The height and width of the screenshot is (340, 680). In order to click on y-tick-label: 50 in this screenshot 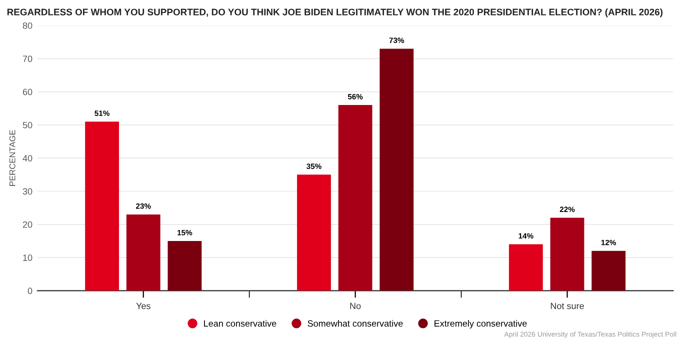, I will do `click(27, 125)`.